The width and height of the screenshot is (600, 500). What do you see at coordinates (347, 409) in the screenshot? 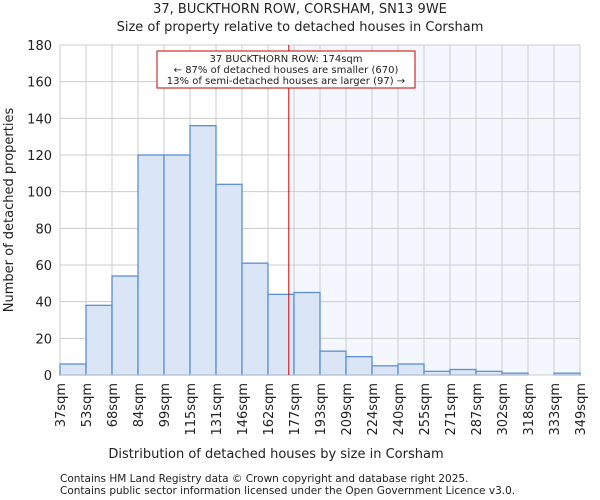
I see `x-tick-label: 209sqm` at bounding box center [347, 409].